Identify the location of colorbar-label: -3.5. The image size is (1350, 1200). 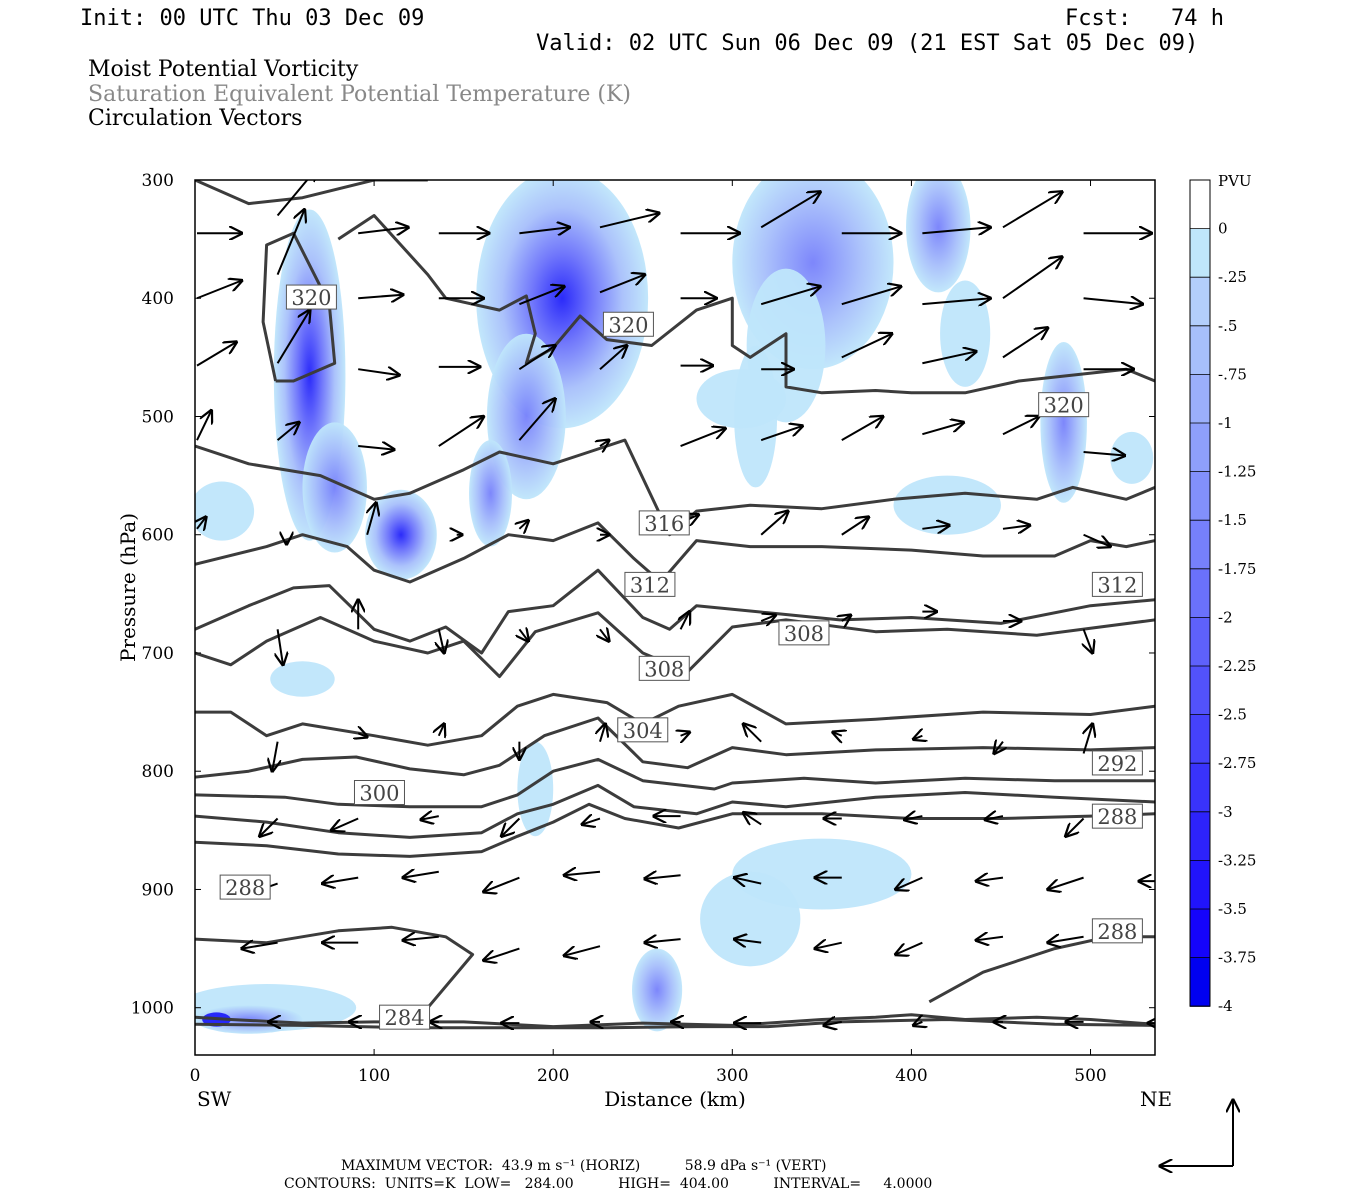
(1232, 909).